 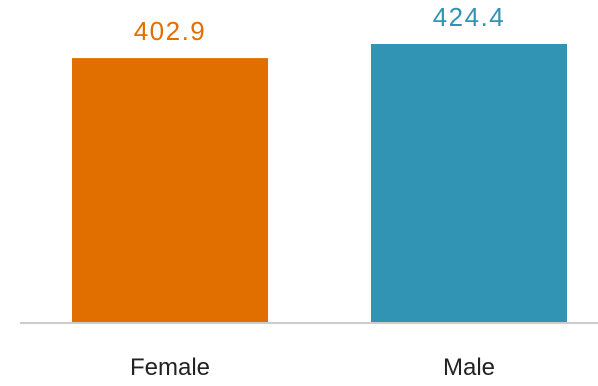 What do you see at coordinates (469, 367) in the screenshot?
I see `category-label-male: Male` at bounding box center [469, 367].